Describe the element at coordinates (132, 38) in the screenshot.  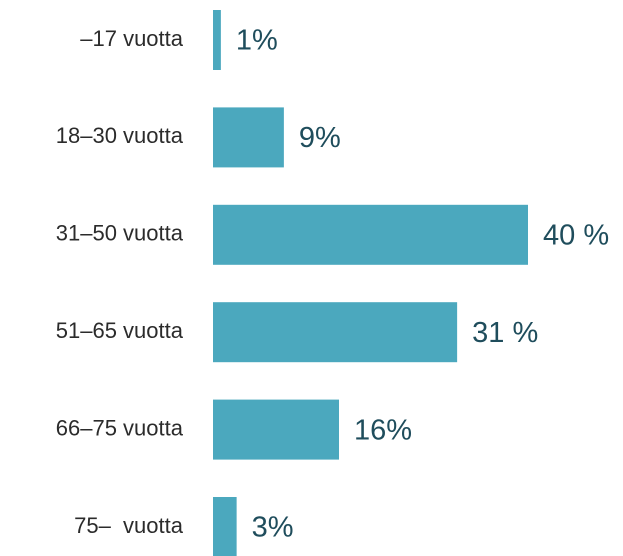
I see `category-label: –17 vuotta` at that location.